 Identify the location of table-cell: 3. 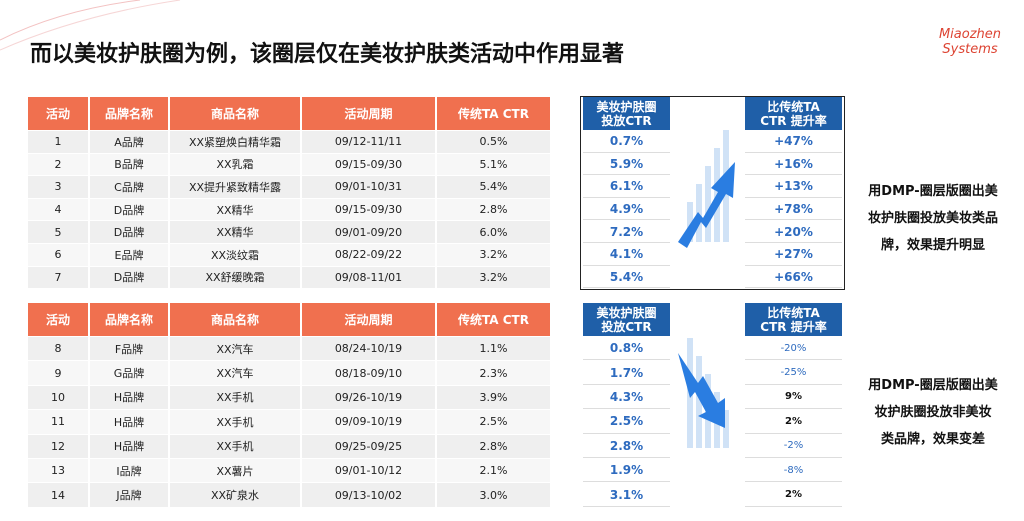
(58, 187).